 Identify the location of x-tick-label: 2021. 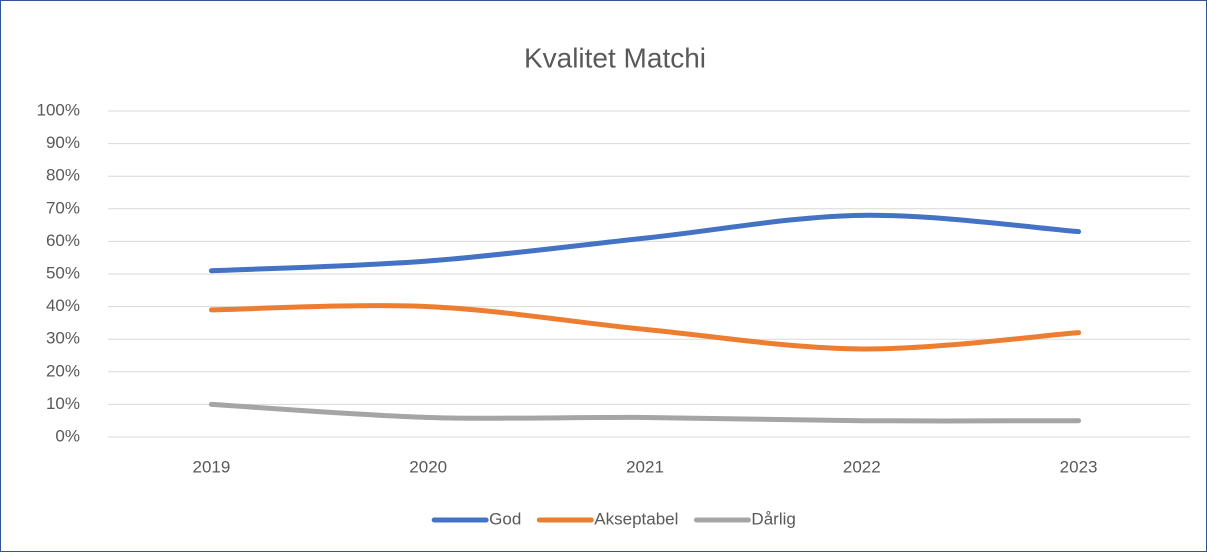
(645, 466).